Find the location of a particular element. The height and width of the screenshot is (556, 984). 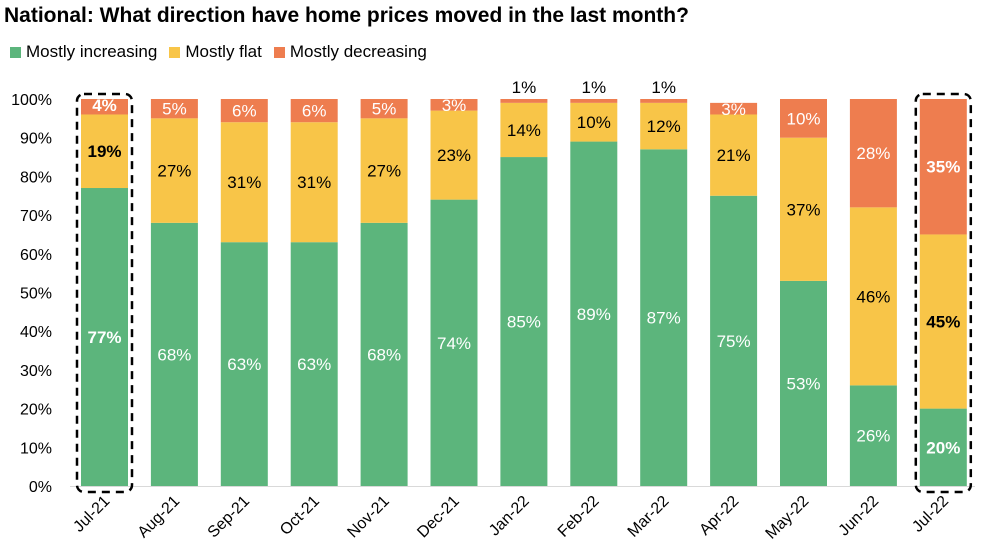

legend-item-decreasing: Mostly decreasing is located at coordinates (350, 52).